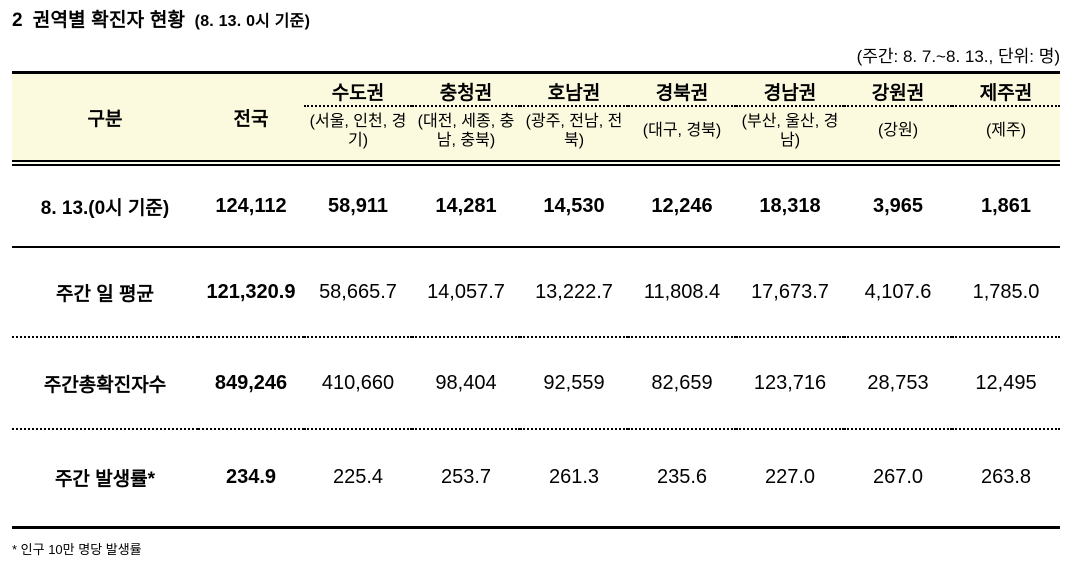 Image resolution: width=1080 pixels, height=574 pixels. What do you see at coordinates (358, 477) in the screenshot?
I see `value-cell: 225.4` at bounding box center [358, 477].